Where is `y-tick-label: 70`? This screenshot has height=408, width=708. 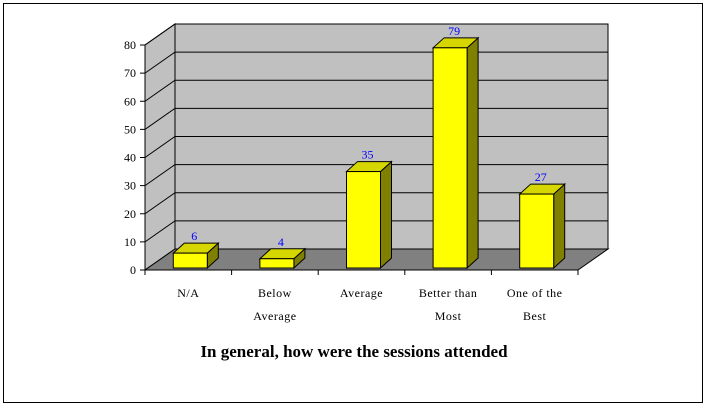 y-tick-label: 70 is located at coordinates (130, 73).